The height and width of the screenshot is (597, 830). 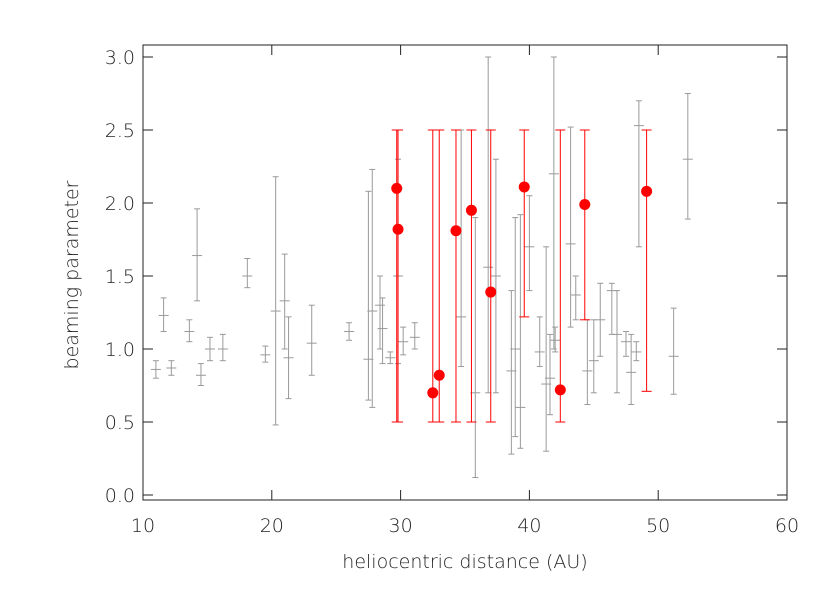 What do you see at coordinates (401, 526) in the screenshot?
I see `x-tick-label: 30` at bounding box center [401, 526].